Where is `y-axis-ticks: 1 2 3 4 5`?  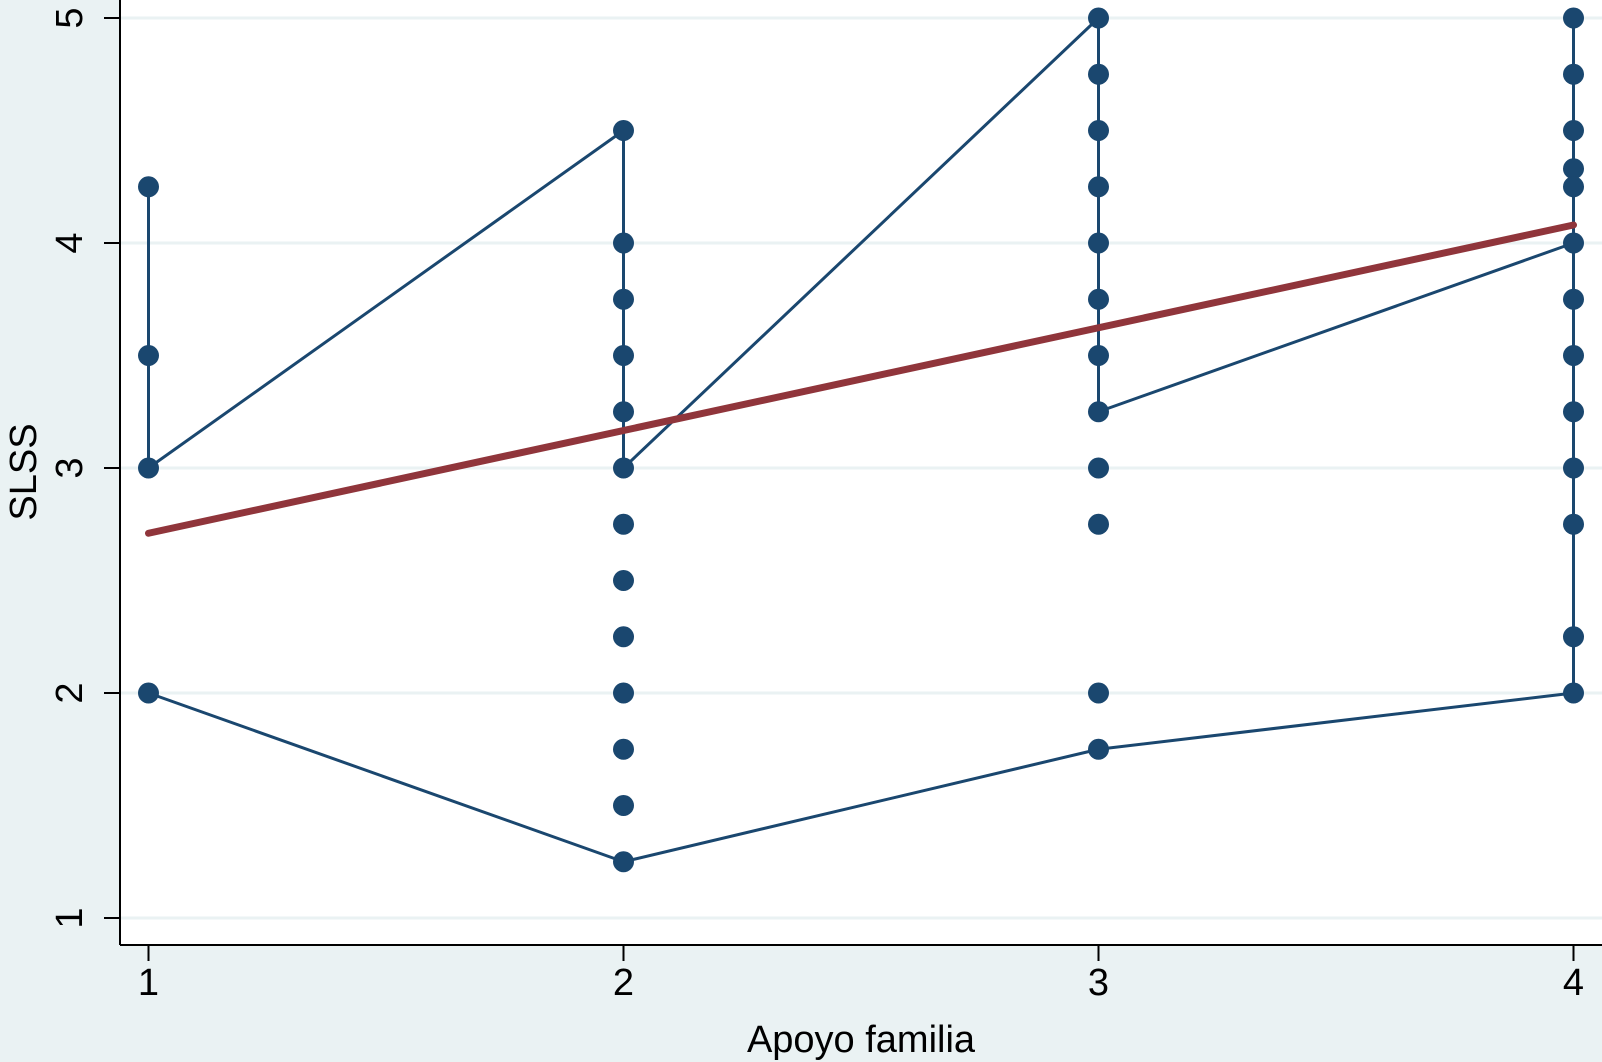 y-axis-ticks: 1 2 3 4 5 is located at coordinates (84, 468).